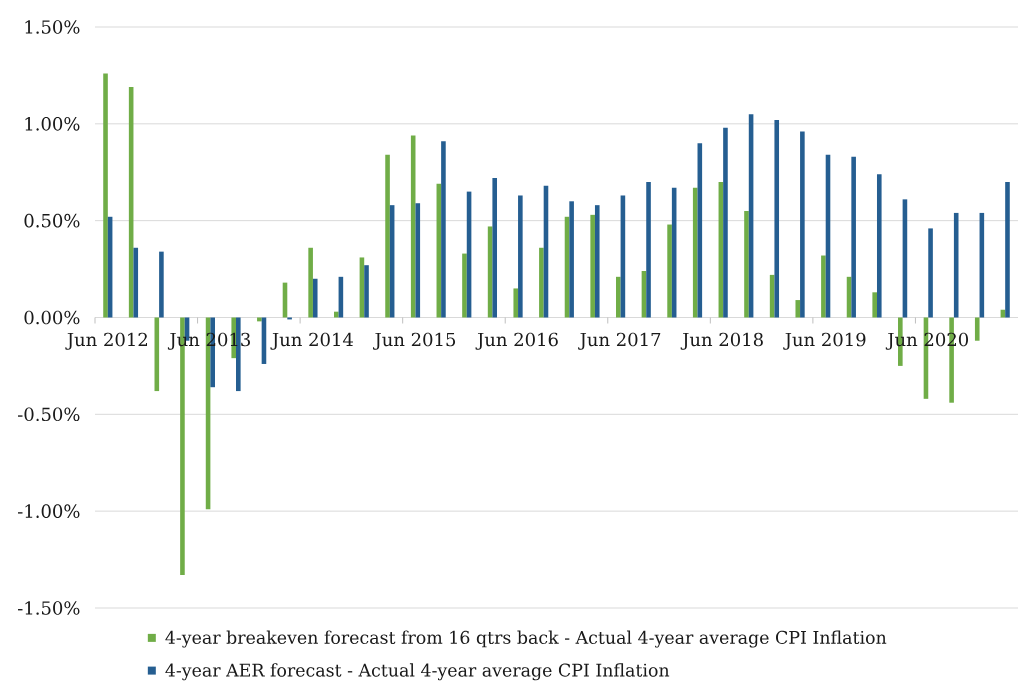  Describe the element at coordinates (48, 511) in the screenshot. I see `y-tick-label: -1.00%` at that location.